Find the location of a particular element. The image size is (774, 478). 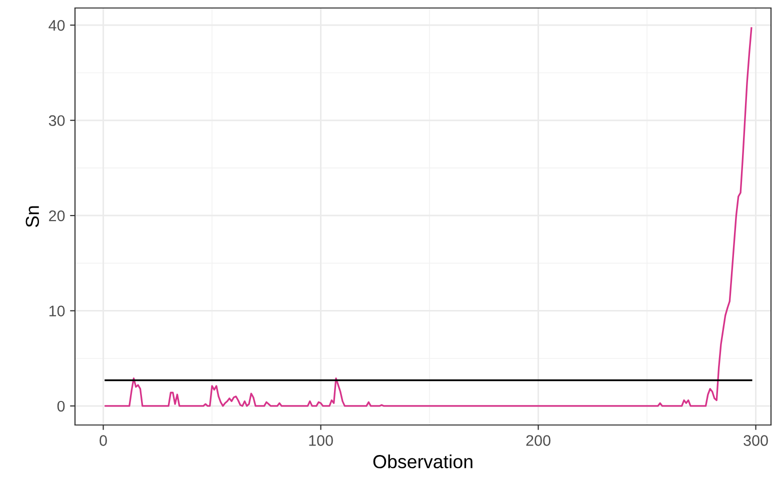

y-tick-label: 20 is located at coordinates (57, 216).